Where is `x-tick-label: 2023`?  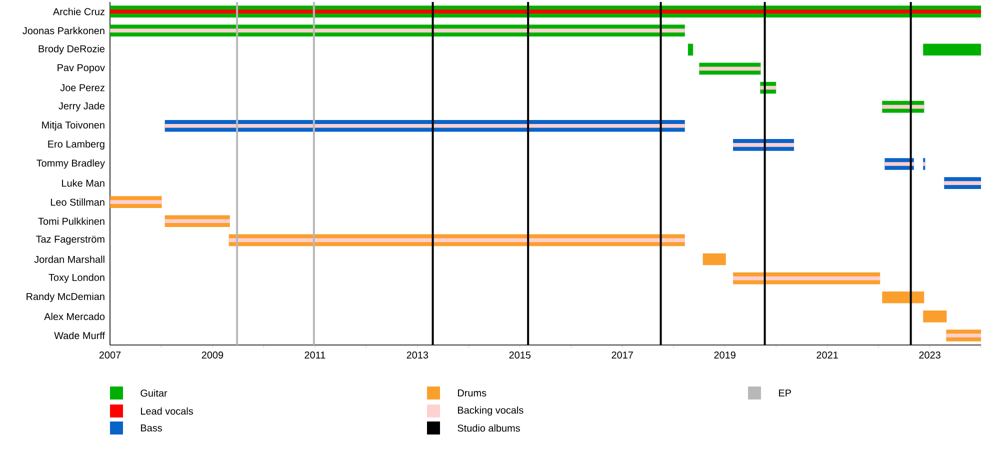
x-tick-label: 2023 is located at coordinates (929, 355).